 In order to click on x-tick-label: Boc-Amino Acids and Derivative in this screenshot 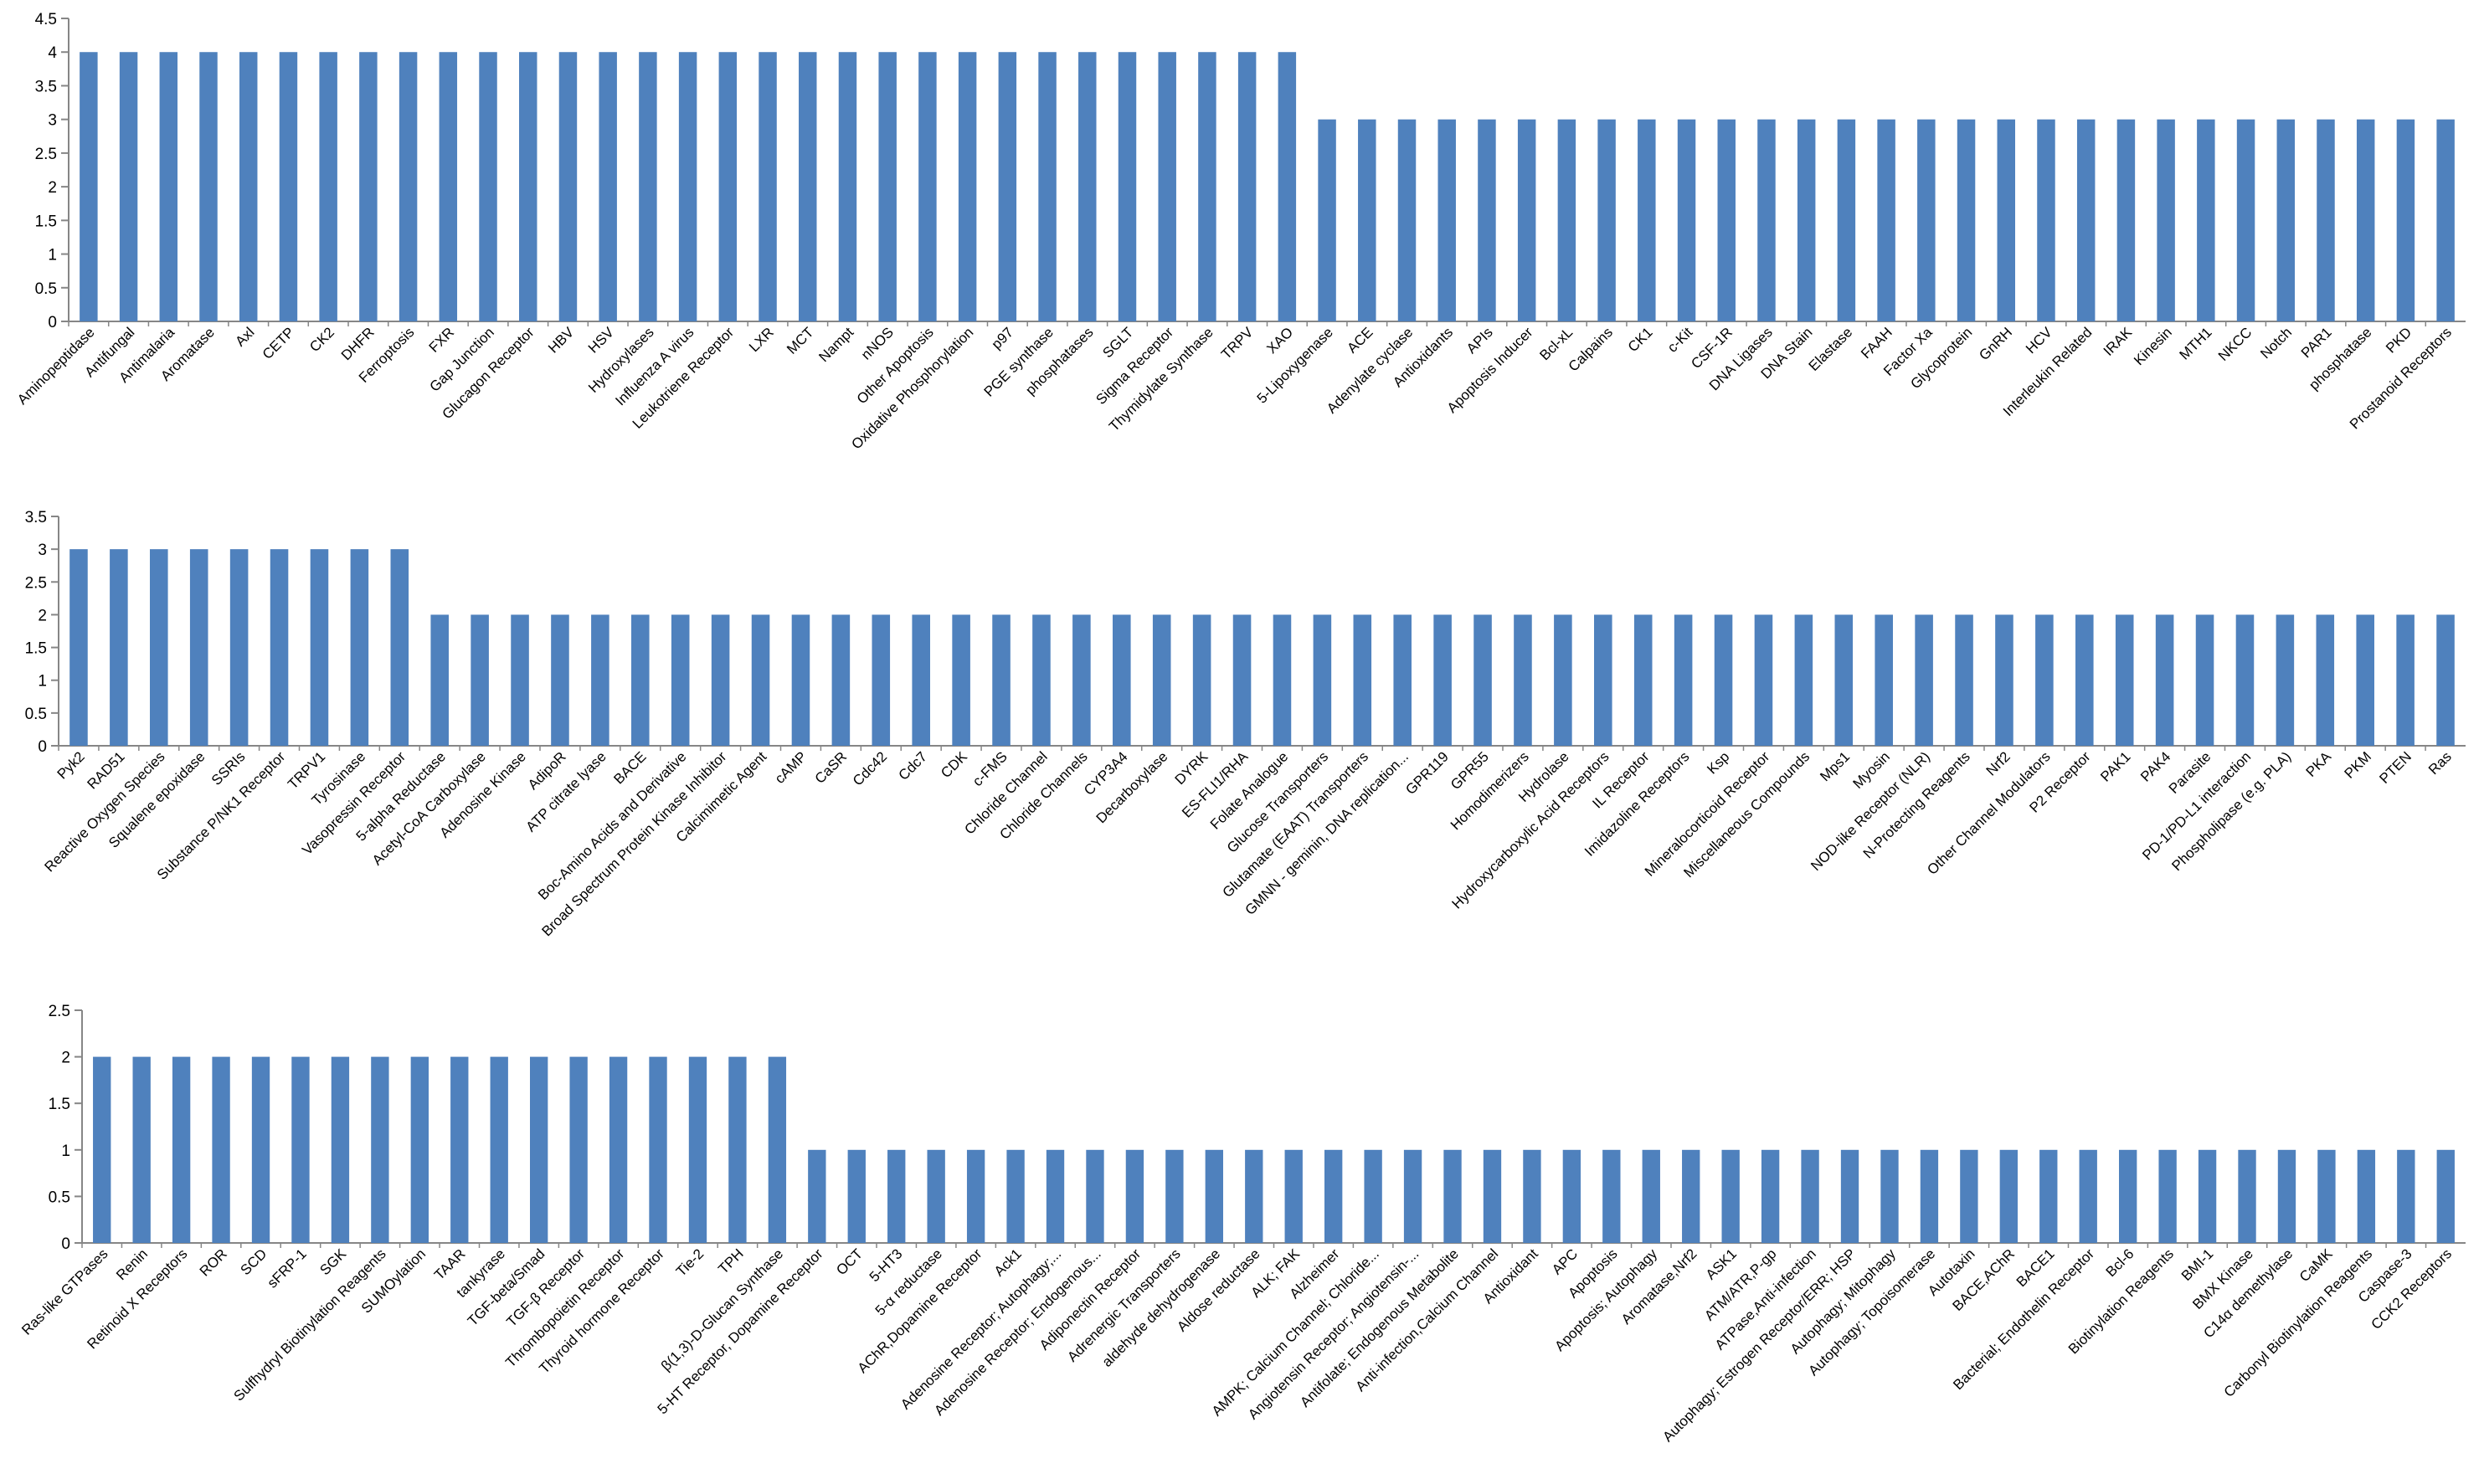, I will do `click(612, 825)`.